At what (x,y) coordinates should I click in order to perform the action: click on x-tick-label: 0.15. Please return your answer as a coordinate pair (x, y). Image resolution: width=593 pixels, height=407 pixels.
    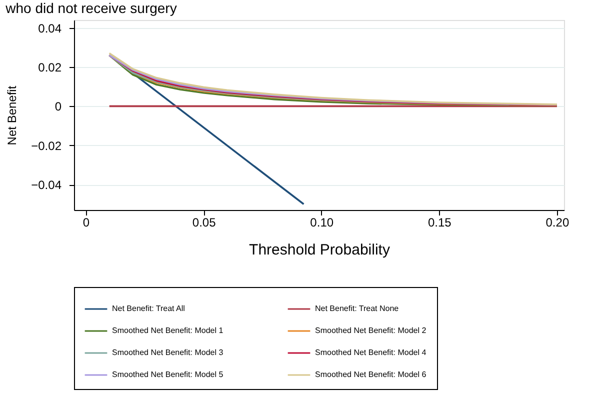
    Looking at the image, I should click on (440, 223).